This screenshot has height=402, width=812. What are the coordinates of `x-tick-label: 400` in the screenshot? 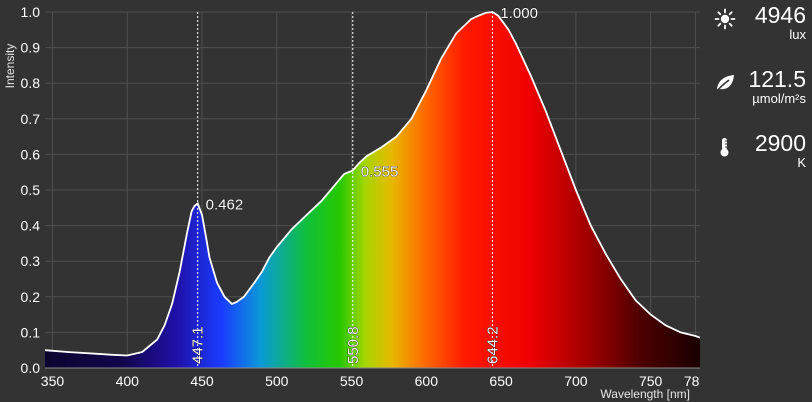 It's located at (128, 381).